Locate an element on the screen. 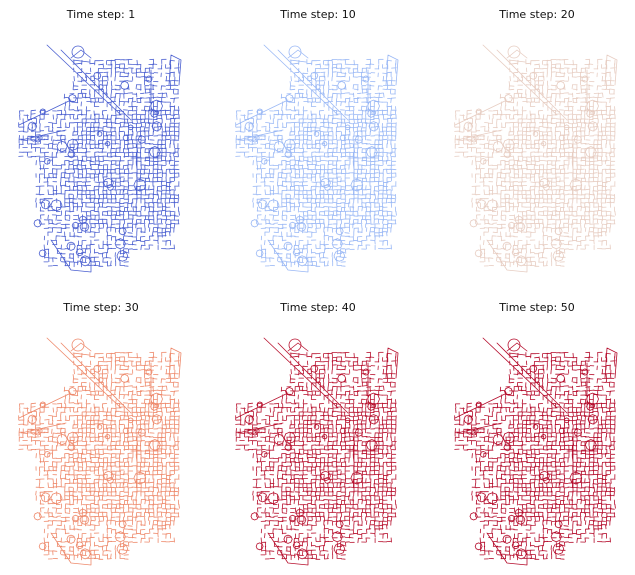 The width and height of the screenshot is (635, 575). network-panel-4: Time step: 30 is located at coordinates (101, 437).